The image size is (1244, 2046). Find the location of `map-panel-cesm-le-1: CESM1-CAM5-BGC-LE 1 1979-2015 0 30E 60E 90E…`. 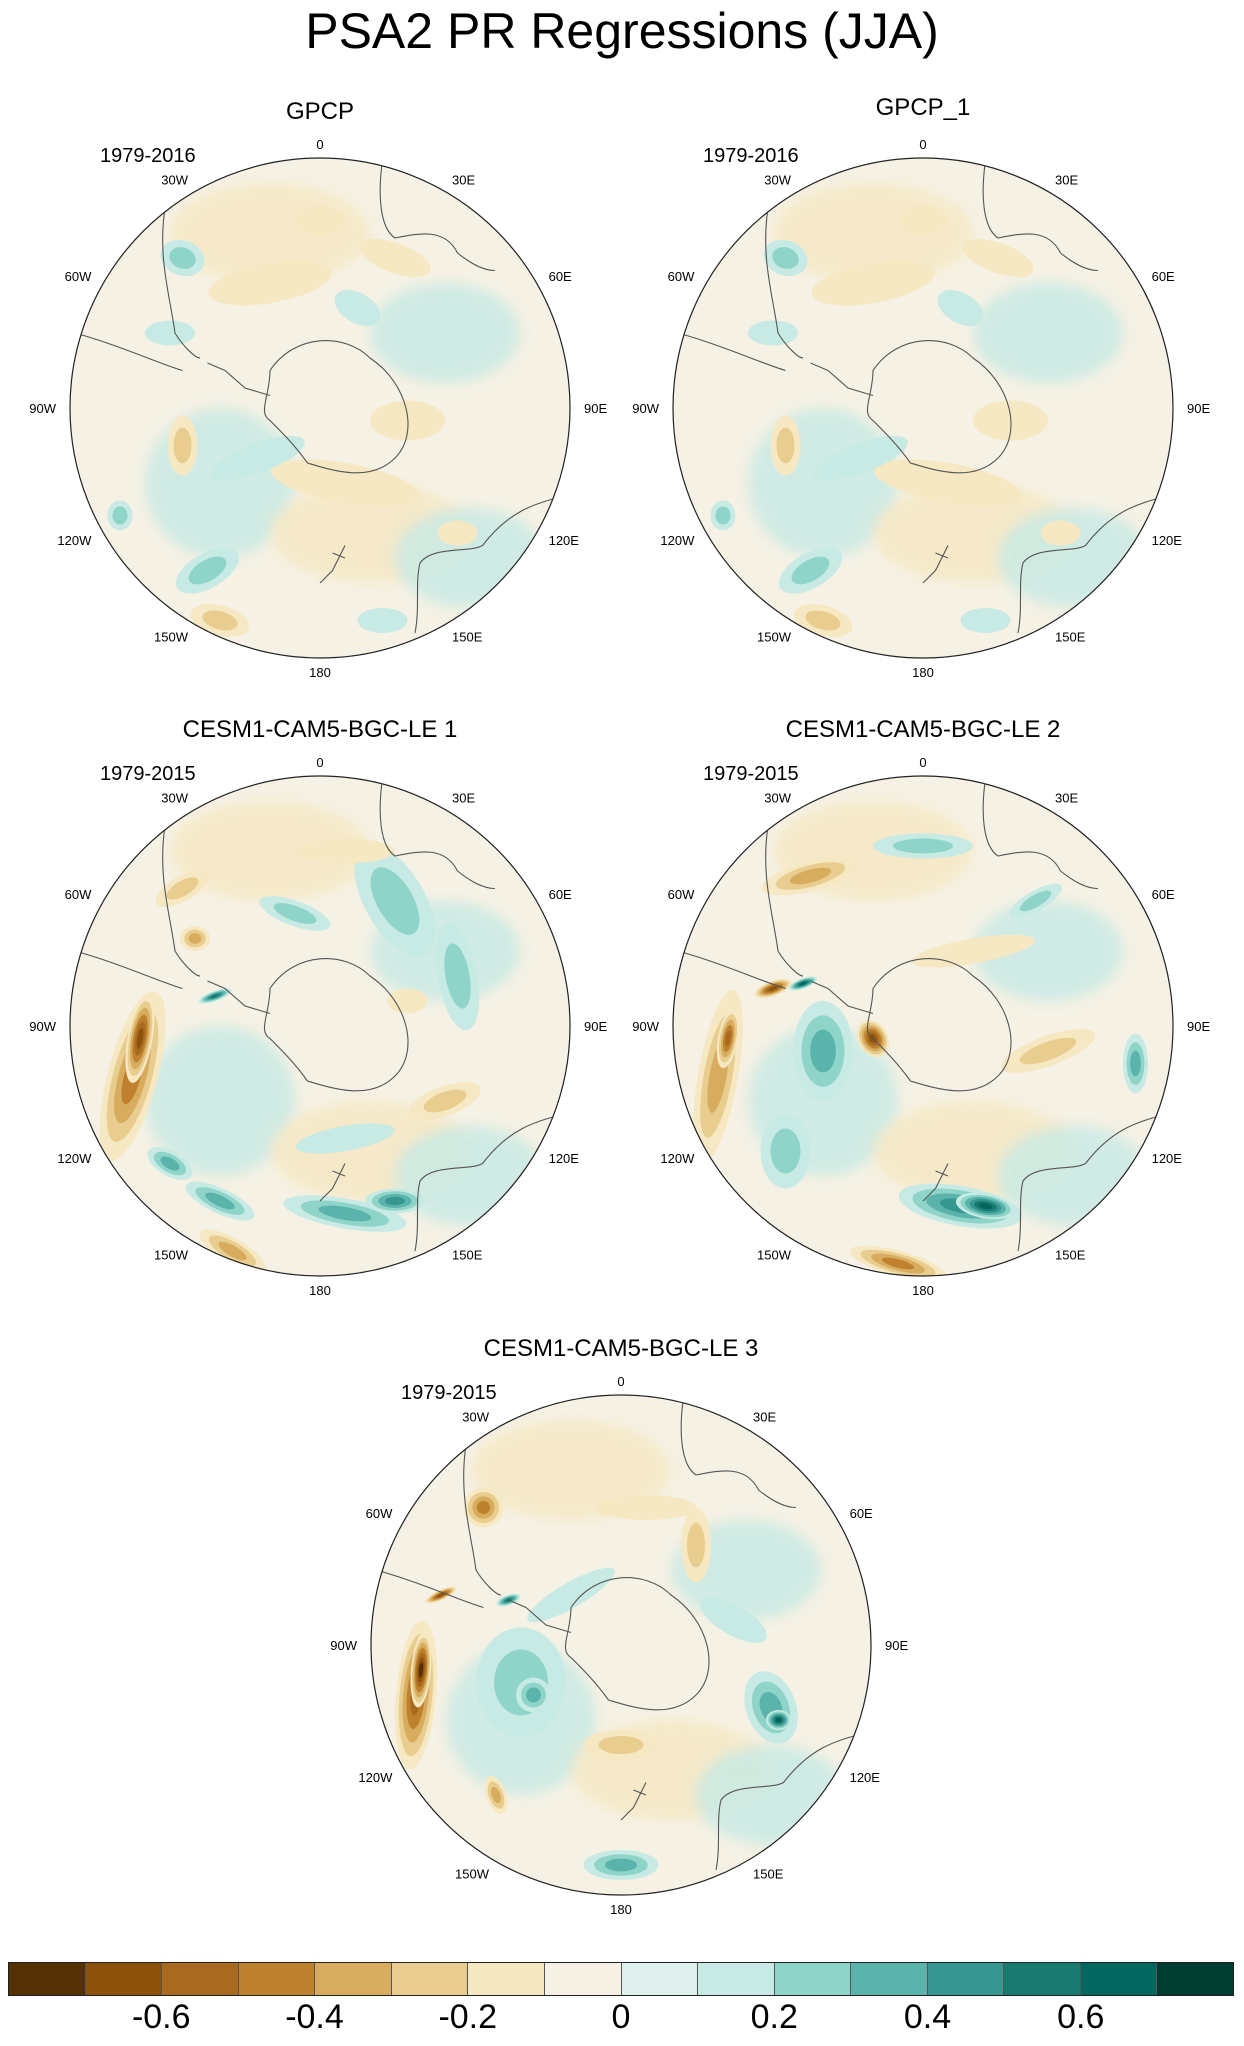

map-panel-cesm-le-1: CESM1-CAM5-BGC-LE 1 1979-2015 0 30E 60E 90E… is located at coordinates (318, 1016).